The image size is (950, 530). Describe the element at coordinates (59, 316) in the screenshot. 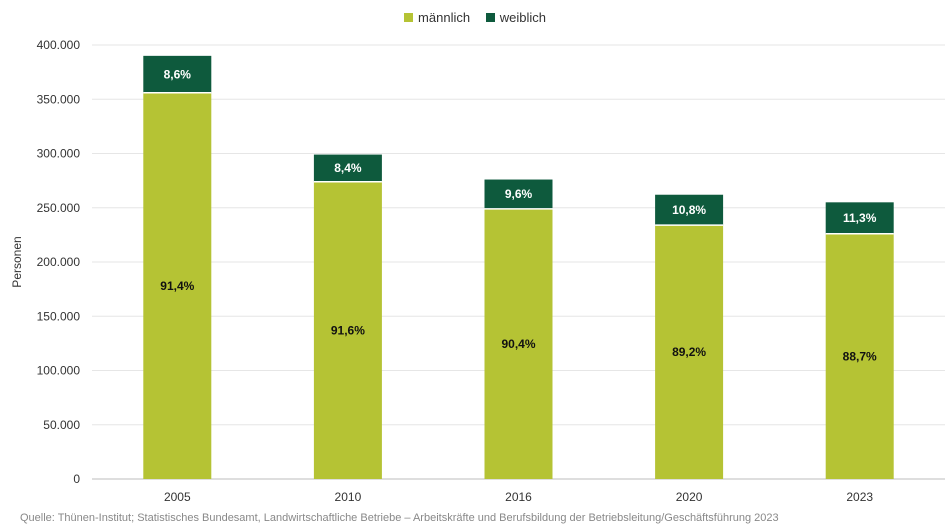

I see `y-tick-label: 150.000` at that location.